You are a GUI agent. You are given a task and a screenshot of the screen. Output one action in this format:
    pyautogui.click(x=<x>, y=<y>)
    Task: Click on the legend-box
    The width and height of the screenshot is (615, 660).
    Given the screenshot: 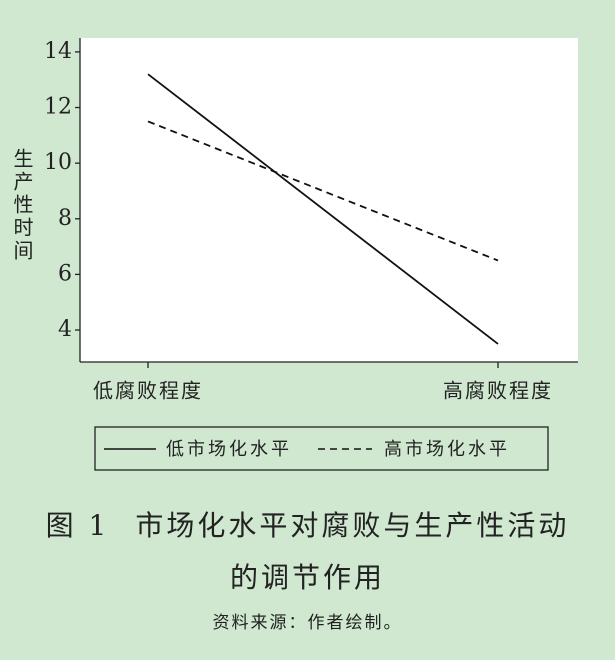 What is the action you would take?
    pyautogui.click(x=321, y=448)
    